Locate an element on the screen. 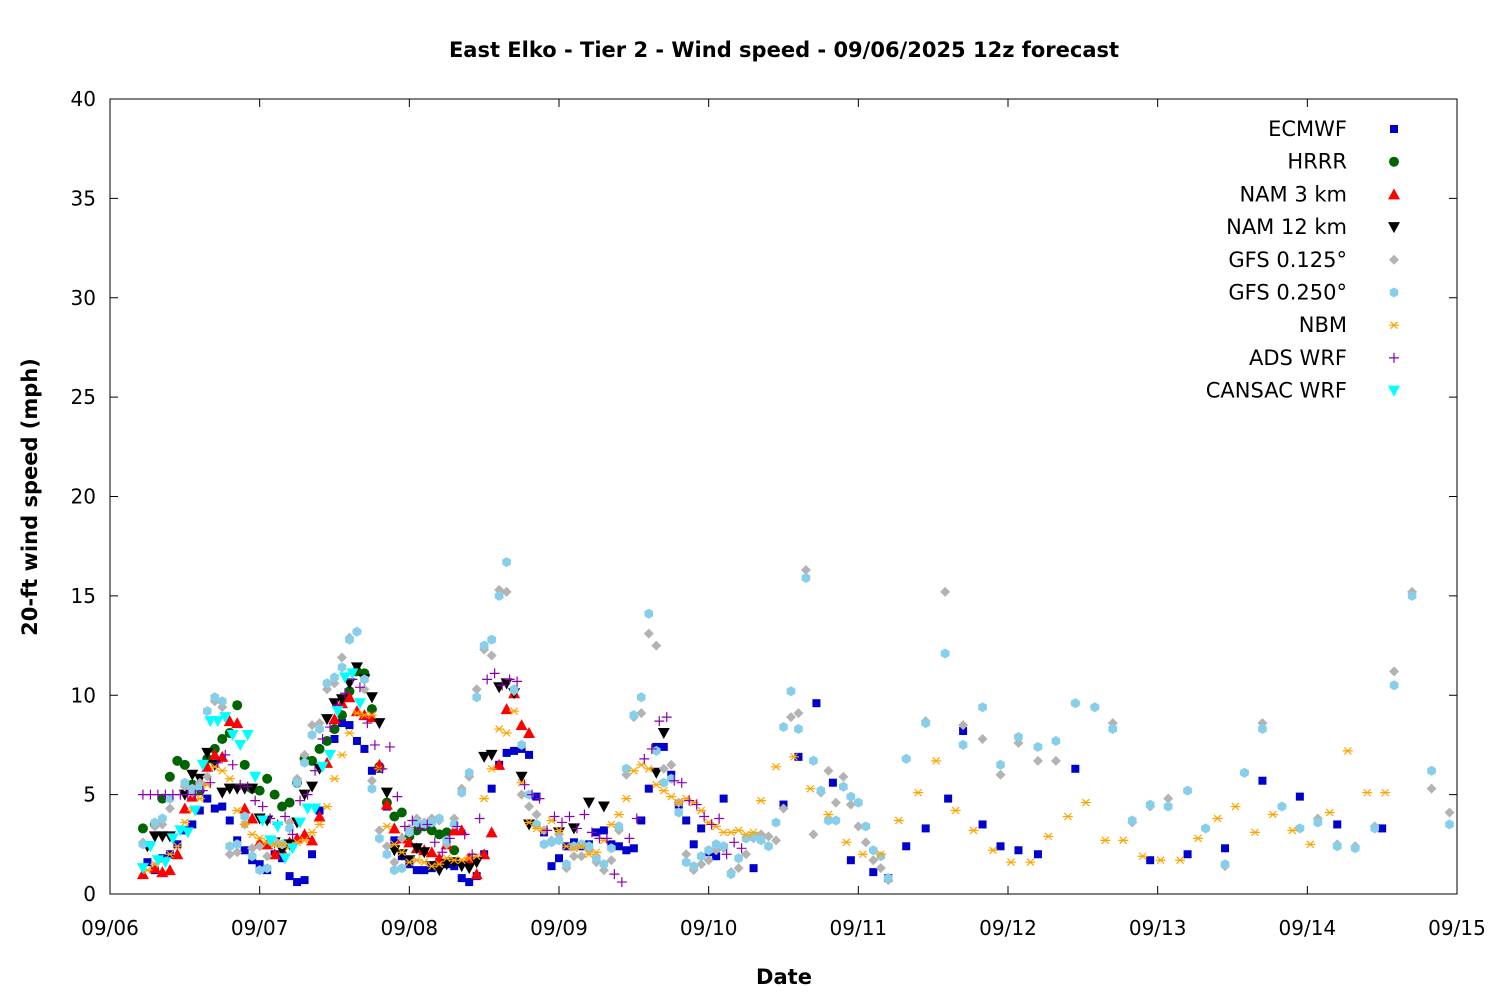 This screenshot has width=1500, height=1000. x-tick-label: 09/10 is located at coordinates (709, 928).